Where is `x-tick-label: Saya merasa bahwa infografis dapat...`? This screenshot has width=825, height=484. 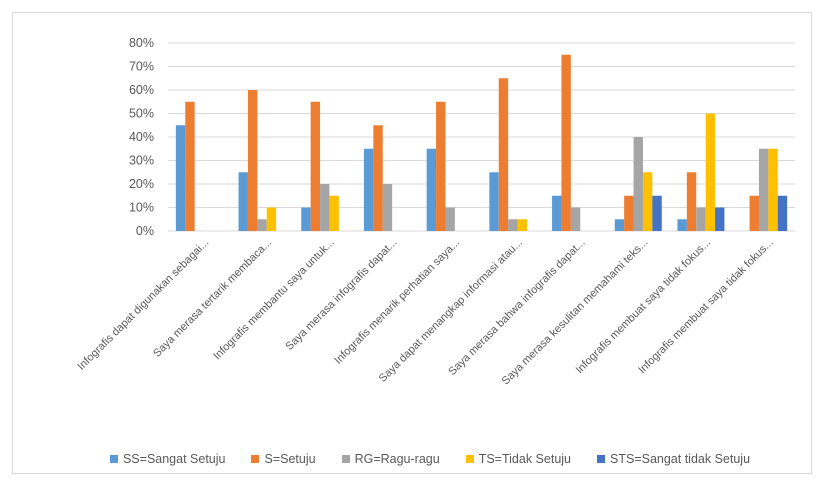 x-tick-label: Saya merasa bahwa infografis dapat... is located at coordinates (516, 307).